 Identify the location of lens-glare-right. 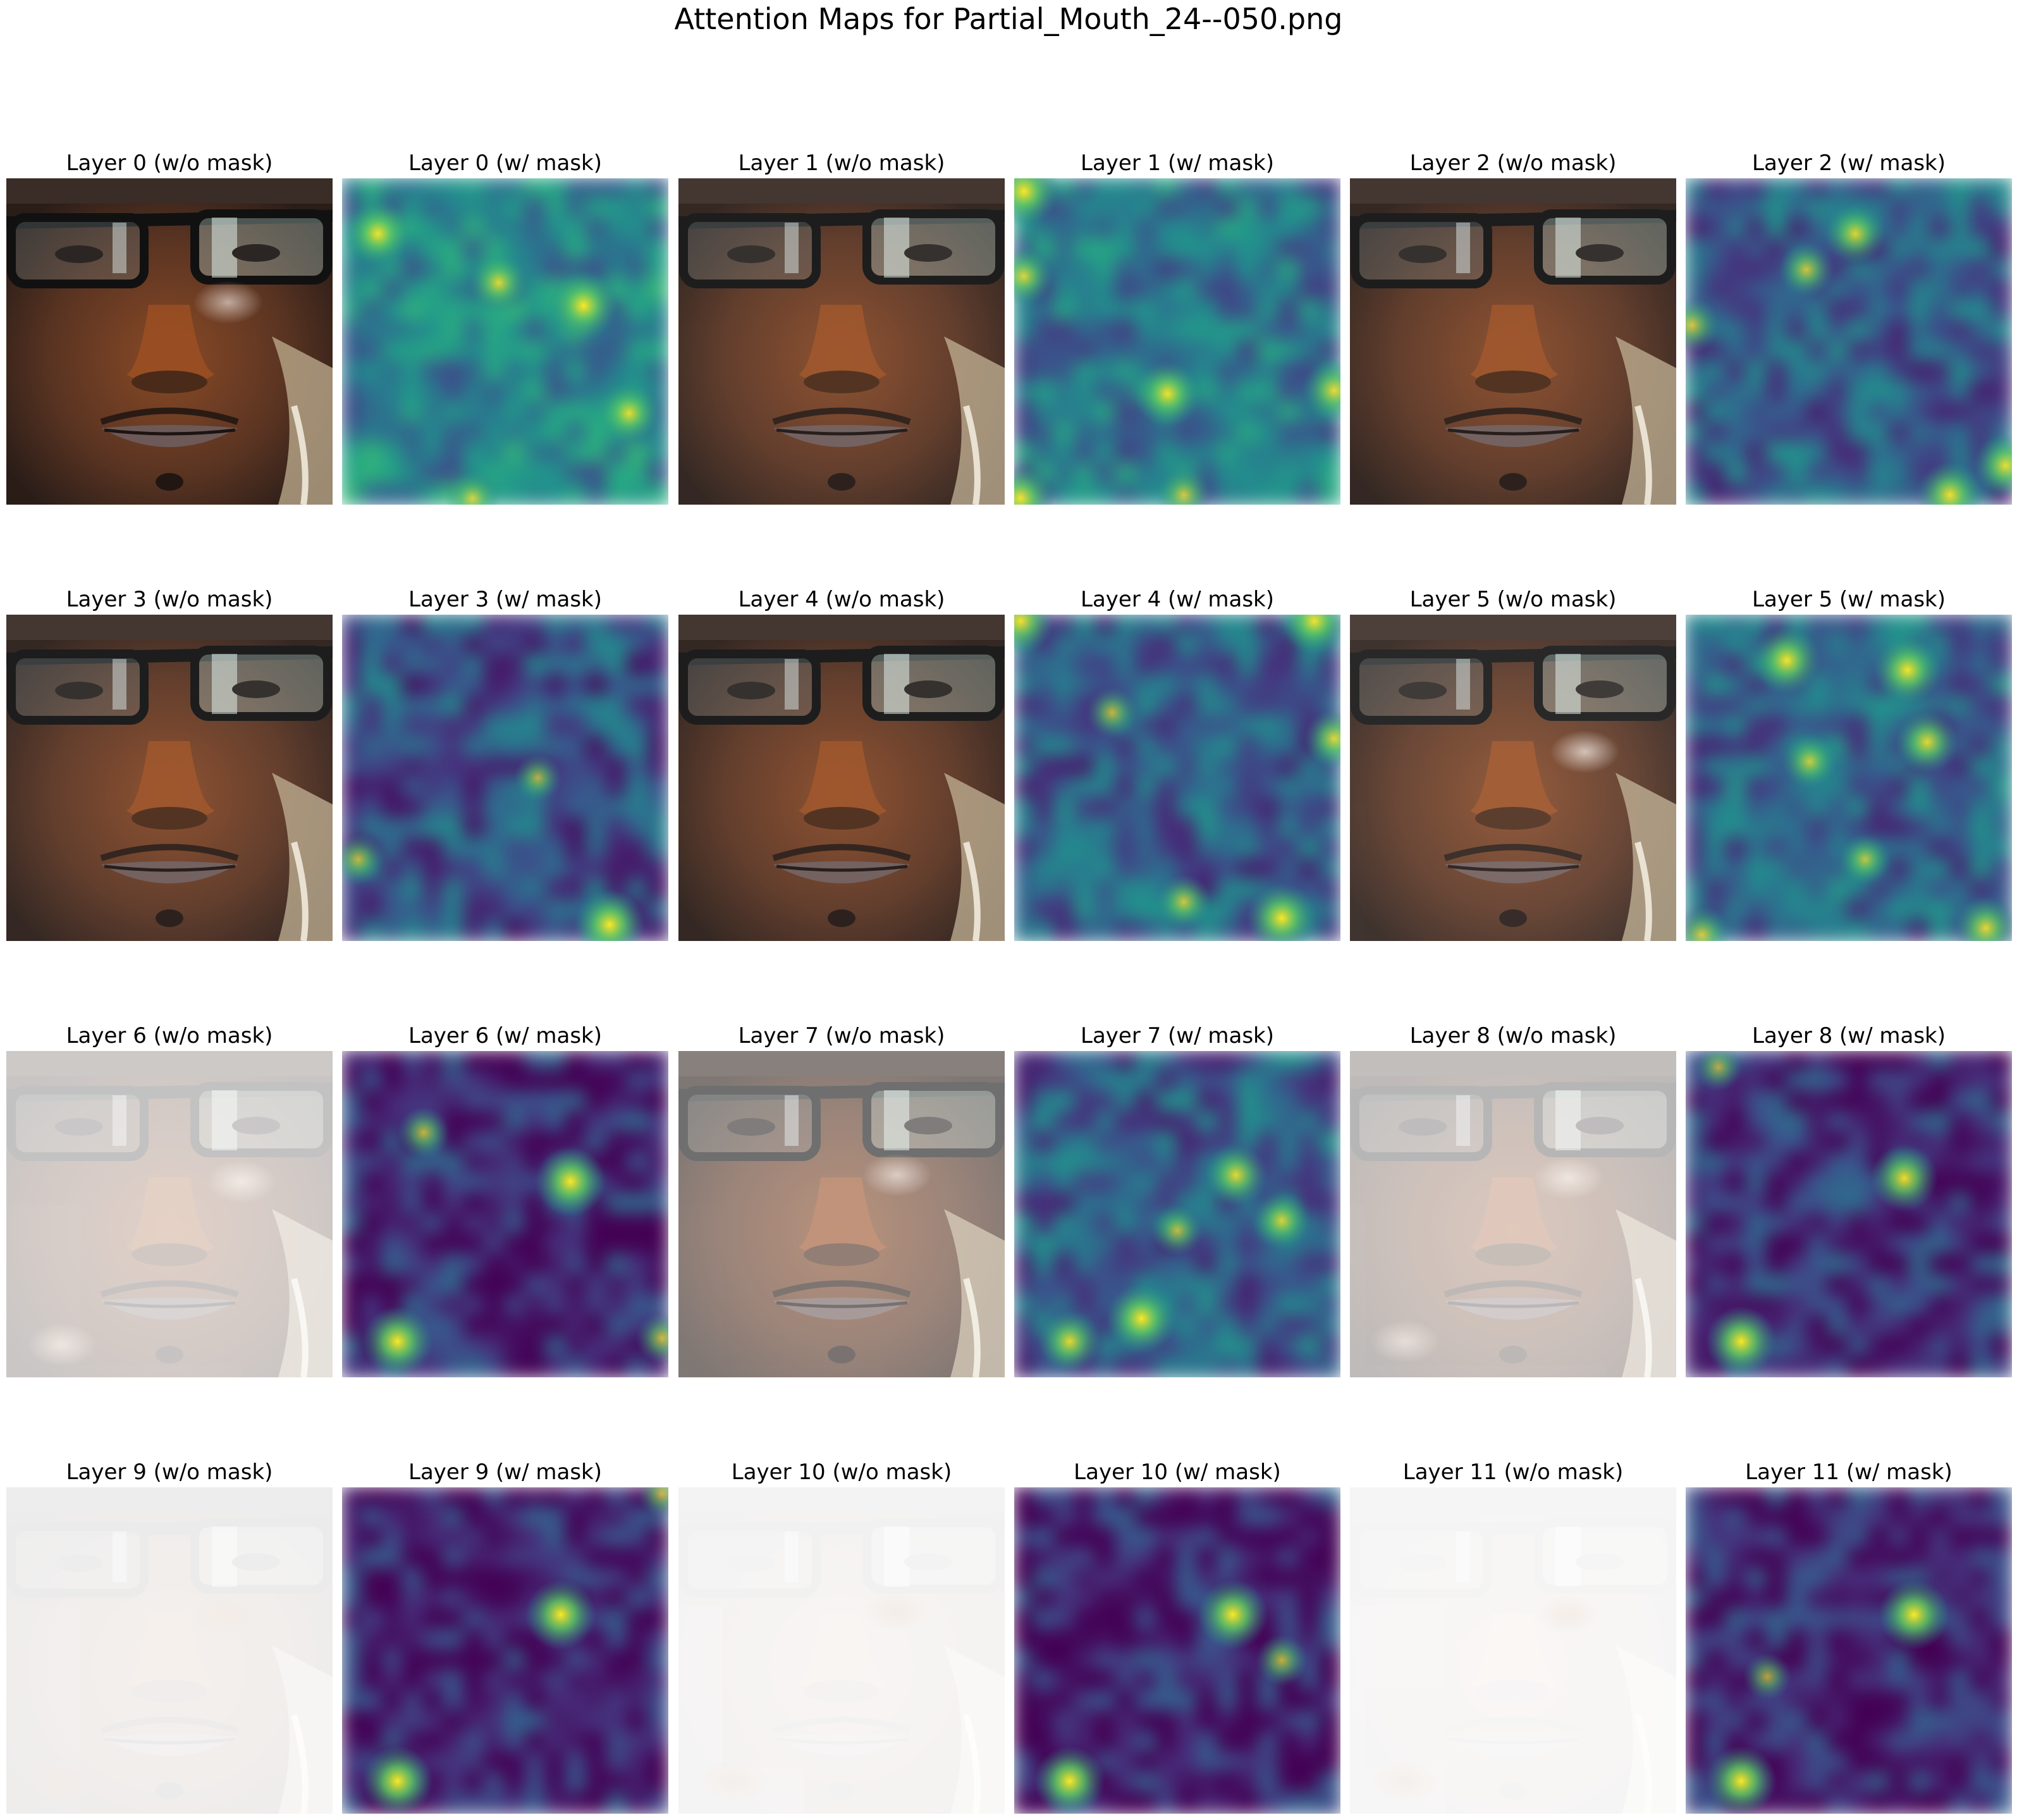
(224, 248).